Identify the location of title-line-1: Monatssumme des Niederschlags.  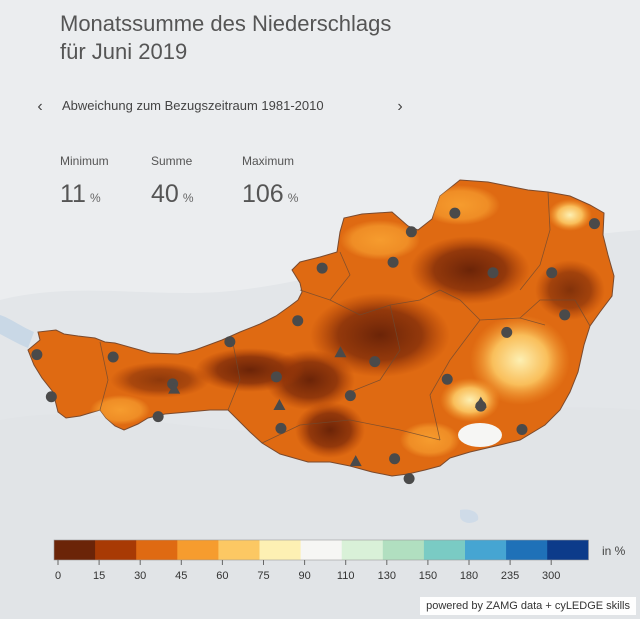
(226, 23).